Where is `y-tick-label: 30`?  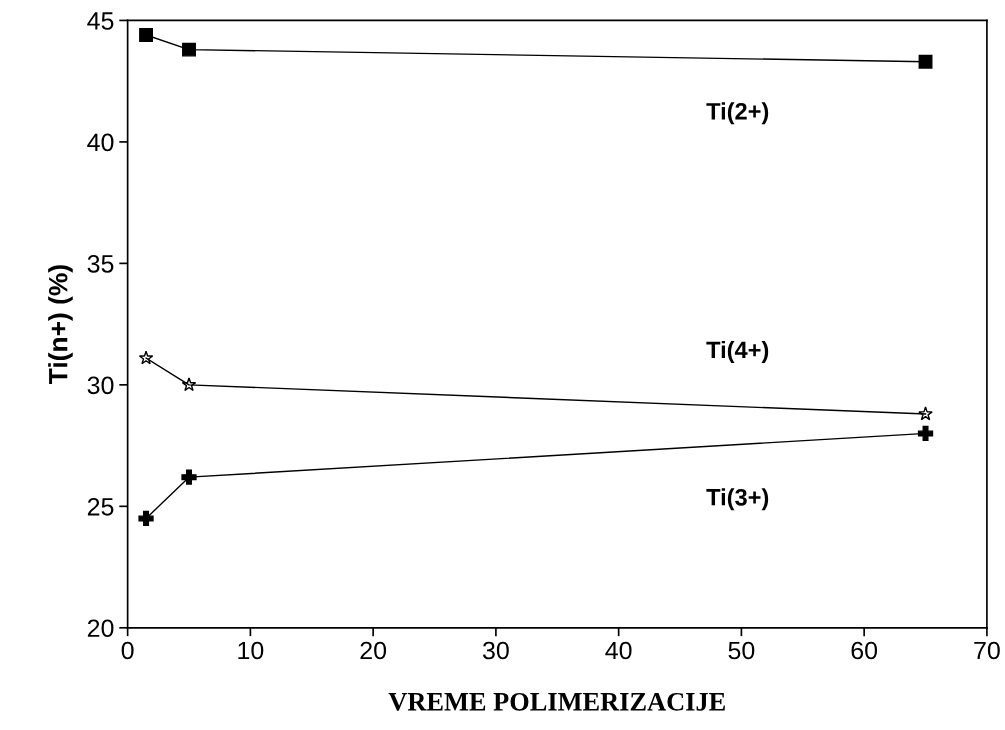 y-tick-label: 30 is located at coordinates (100, 385).